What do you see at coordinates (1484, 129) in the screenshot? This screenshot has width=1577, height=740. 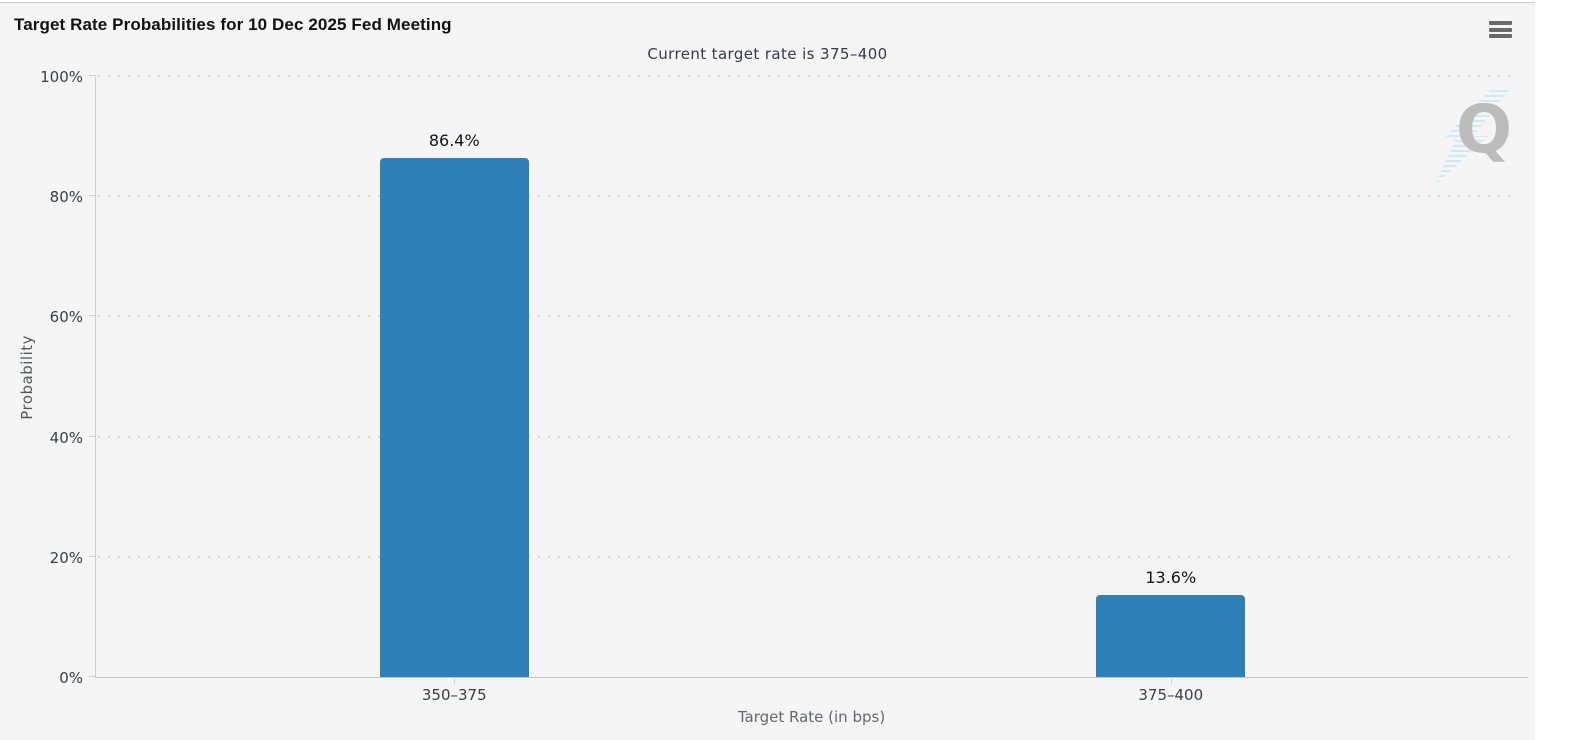 I see `q-logo-letter: Q` at bounding box center [1484, 129].